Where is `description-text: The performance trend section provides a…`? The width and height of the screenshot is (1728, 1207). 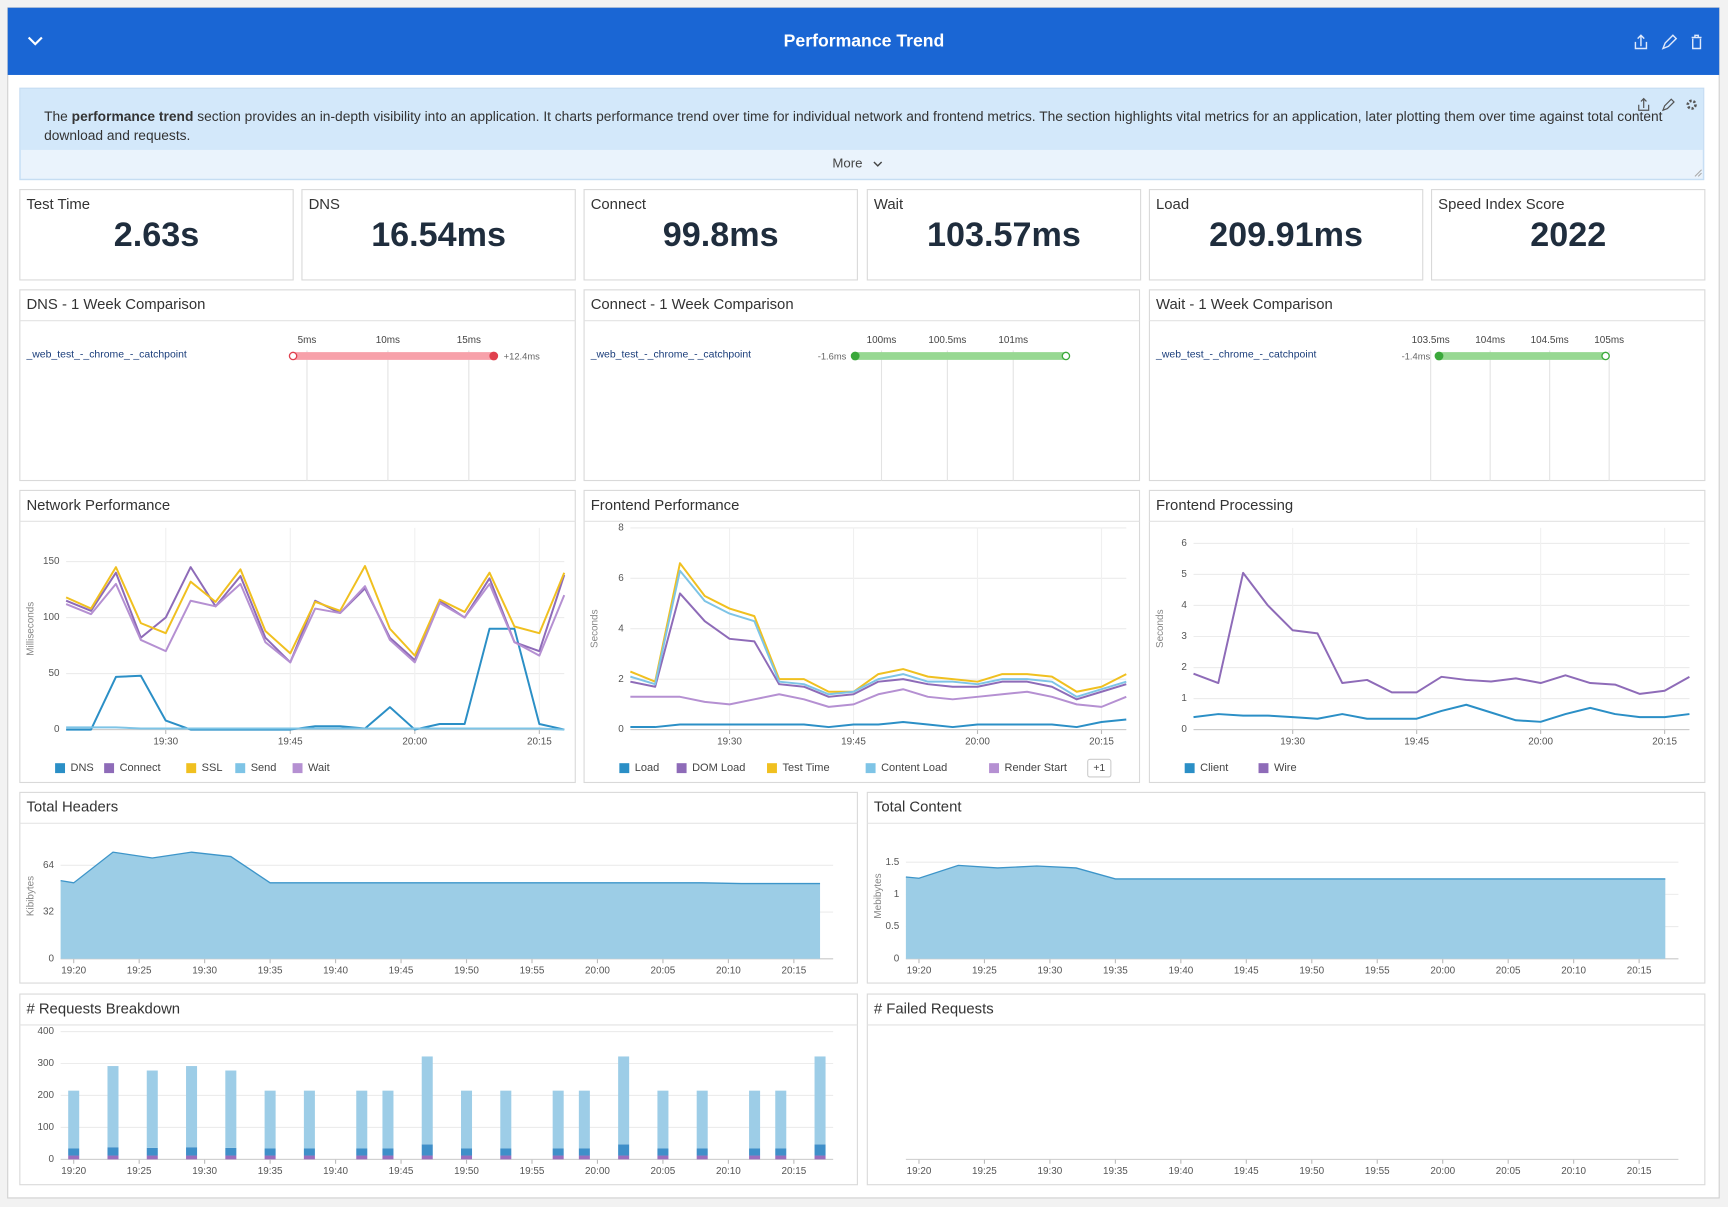 description-text: The performance trend section provides a… is located at coordinates (866, 126).